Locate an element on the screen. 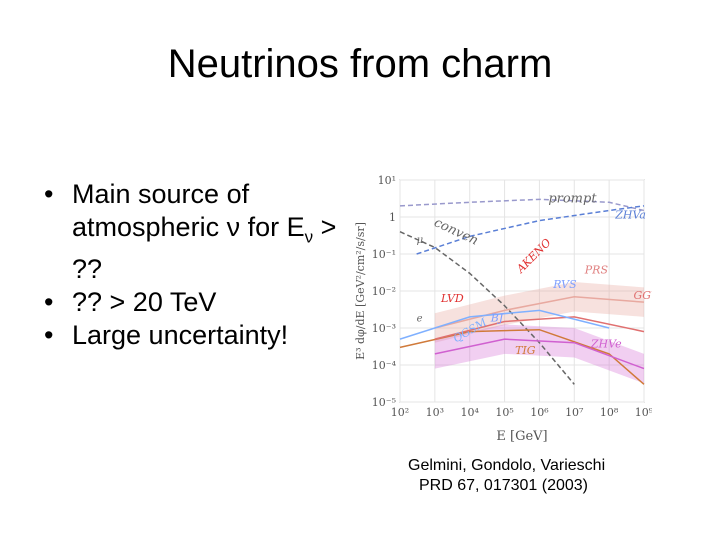 Image resolution: width=720 pixels, height=540 pixels. bullet-text: ?? > 20 TeV is located at coordinates (144, 302).